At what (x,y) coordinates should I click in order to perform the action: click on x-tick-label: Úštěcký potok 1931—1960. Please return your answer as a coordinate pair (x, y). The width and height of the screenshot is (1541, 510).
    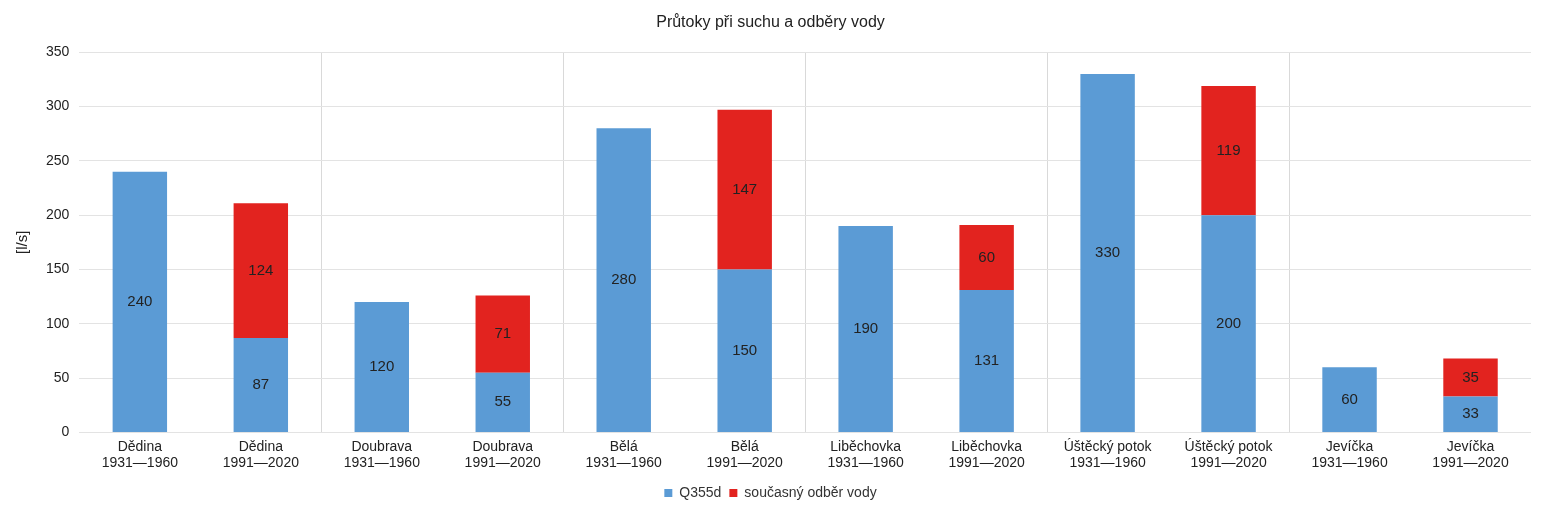
    Looking at the image, I should click on (1108, 454).